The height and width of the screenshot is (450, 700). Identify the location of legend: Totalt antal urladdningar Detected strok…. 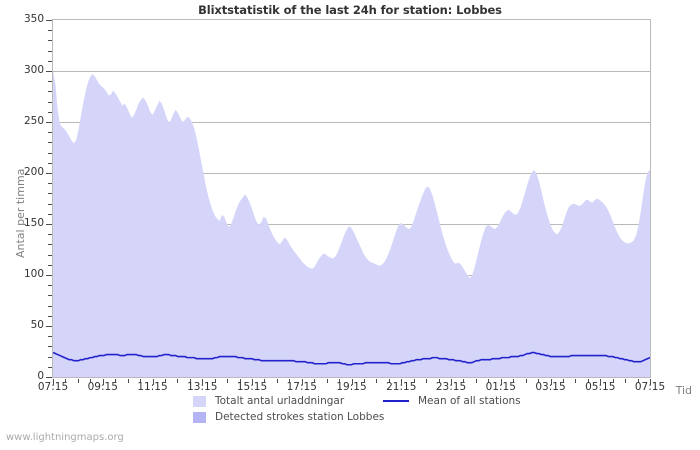
(350, 410).